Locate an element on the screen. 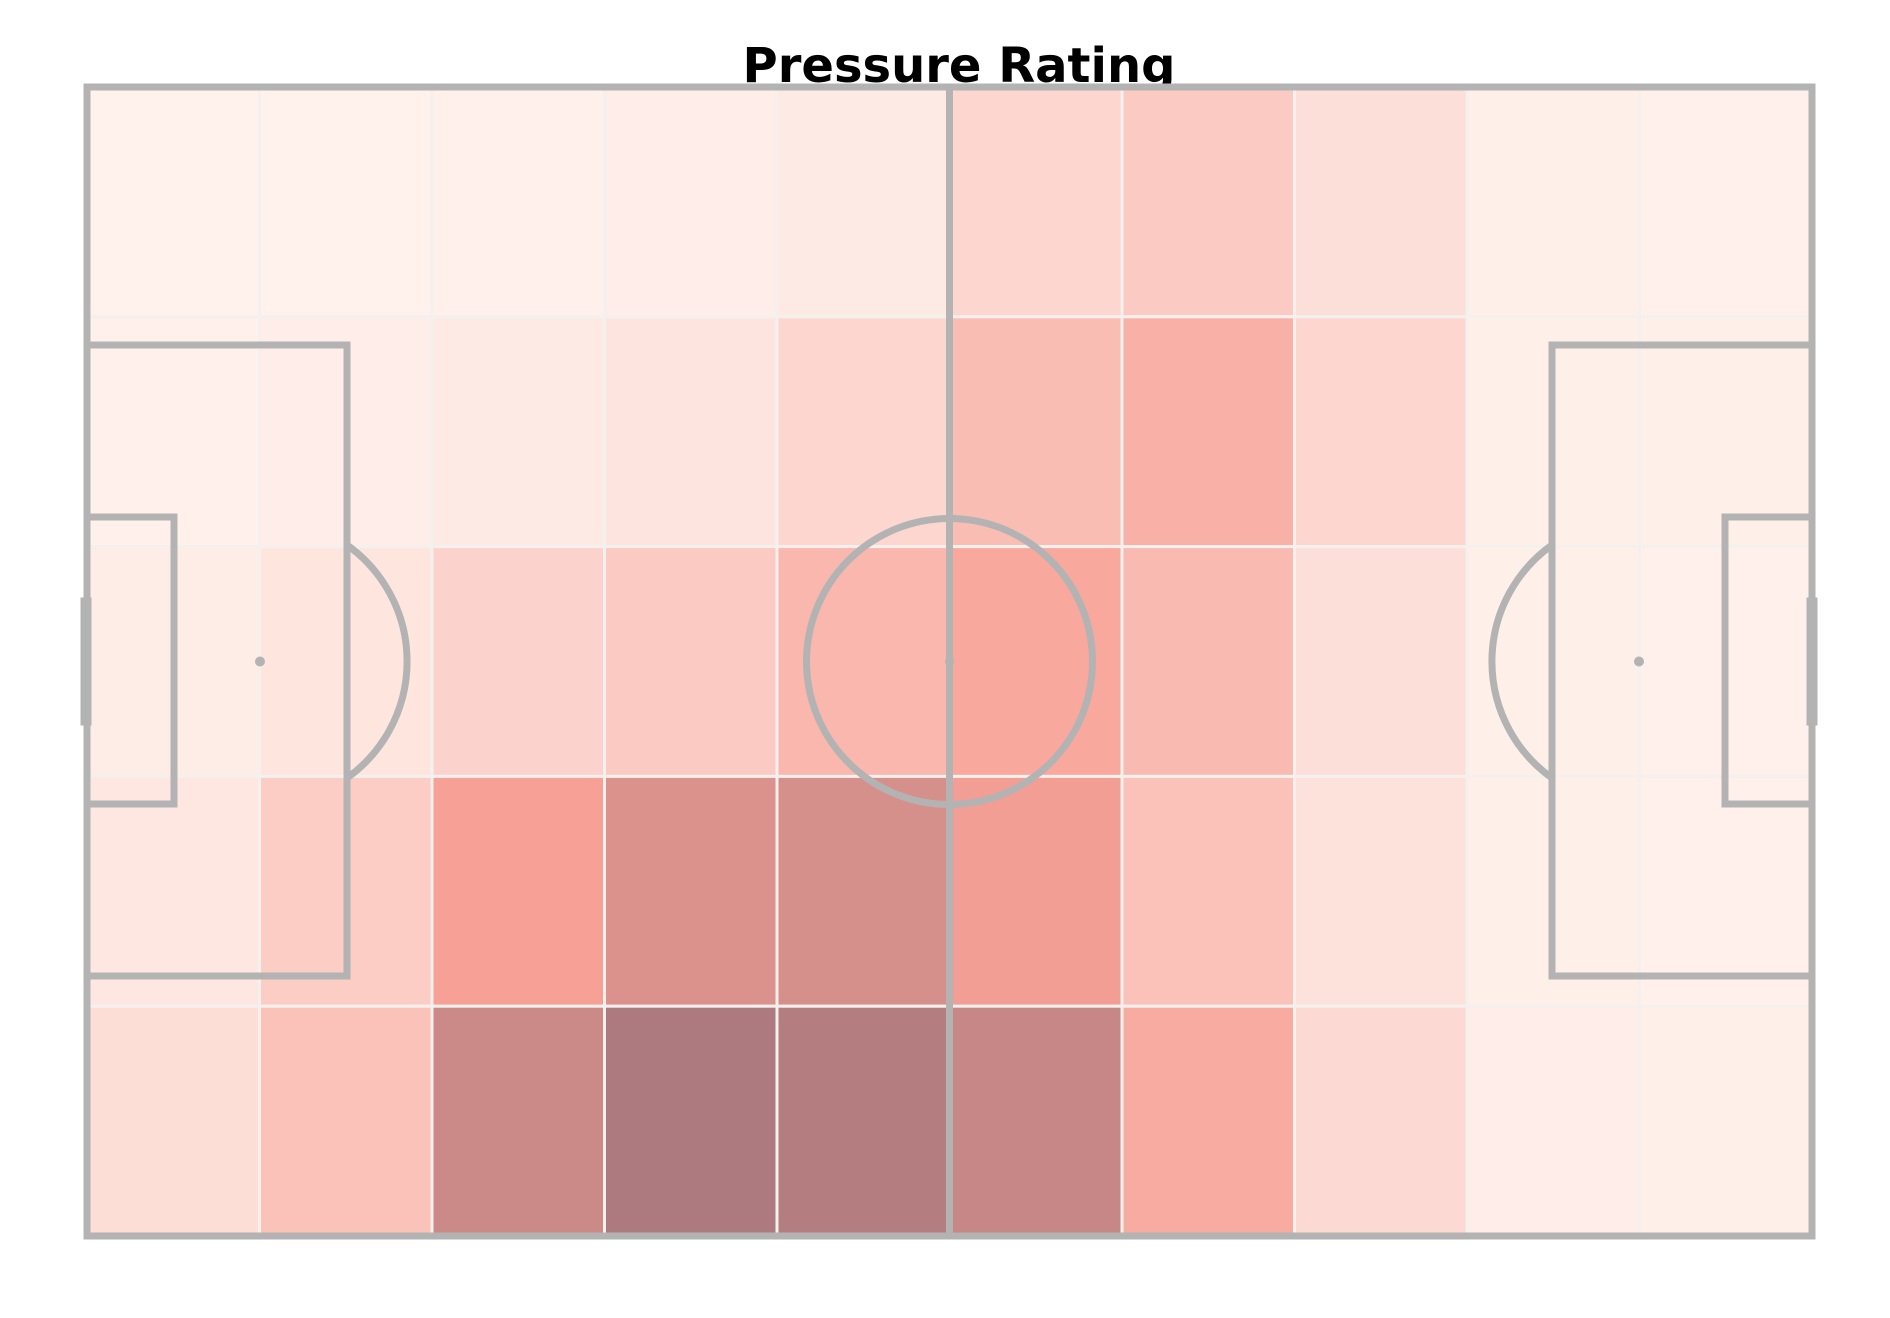 This screenshot has height=1318, width=1890. heatmap-cell-r1-c4 is located at coordinates (691, 202).